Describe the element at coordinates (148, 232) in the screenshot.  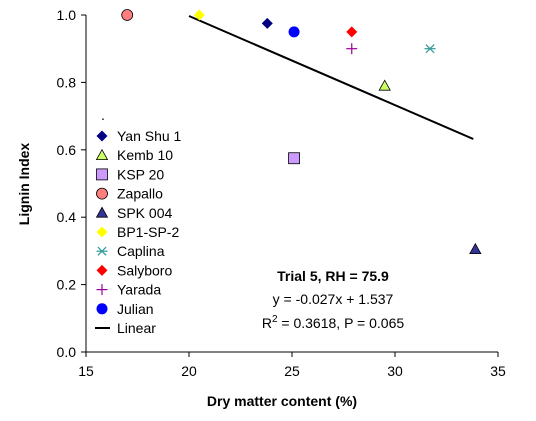
I see `legend-label: BP1-SP-2` at that location.